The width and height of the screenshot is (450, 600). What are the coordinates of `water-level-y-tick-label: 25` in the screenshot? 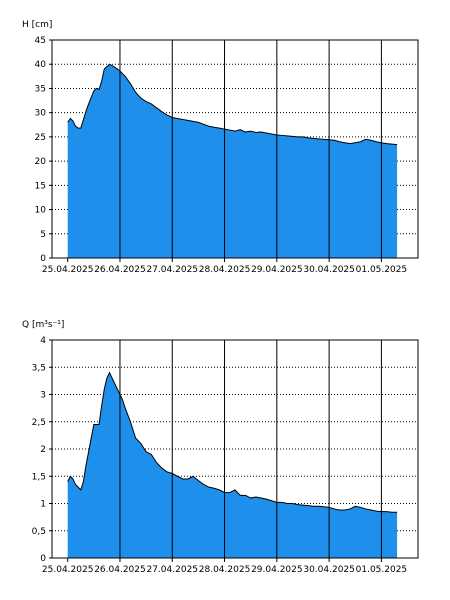 It's located at (40, 138).